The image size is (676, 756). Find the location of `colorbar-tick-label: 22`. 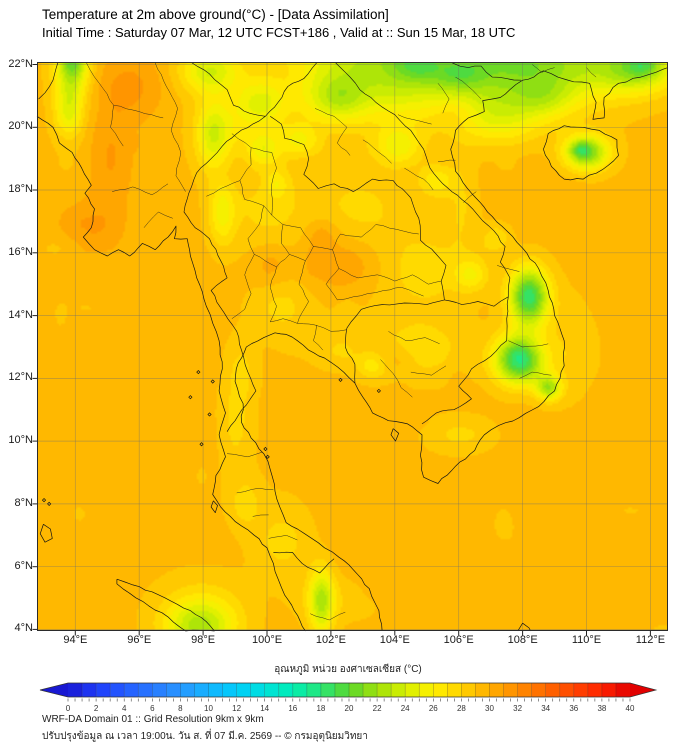

colorbar-tick-label: 22 is located at coordinates (377, 708).